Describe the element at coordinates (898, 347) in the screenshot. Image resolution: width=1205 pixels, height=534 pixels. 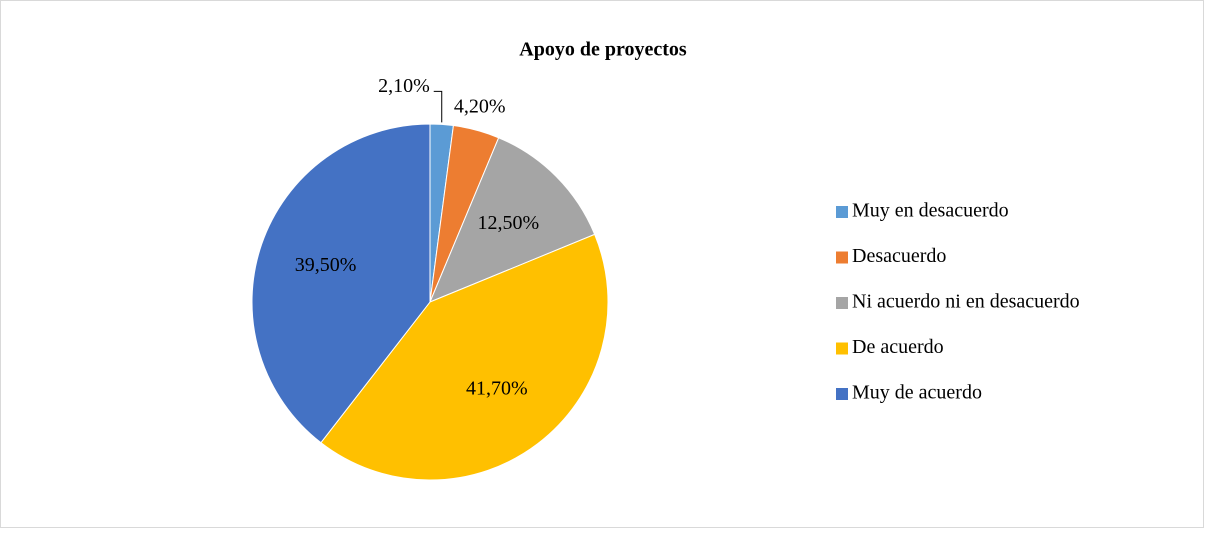
I see `legend-label: De acuerdo` at that location.